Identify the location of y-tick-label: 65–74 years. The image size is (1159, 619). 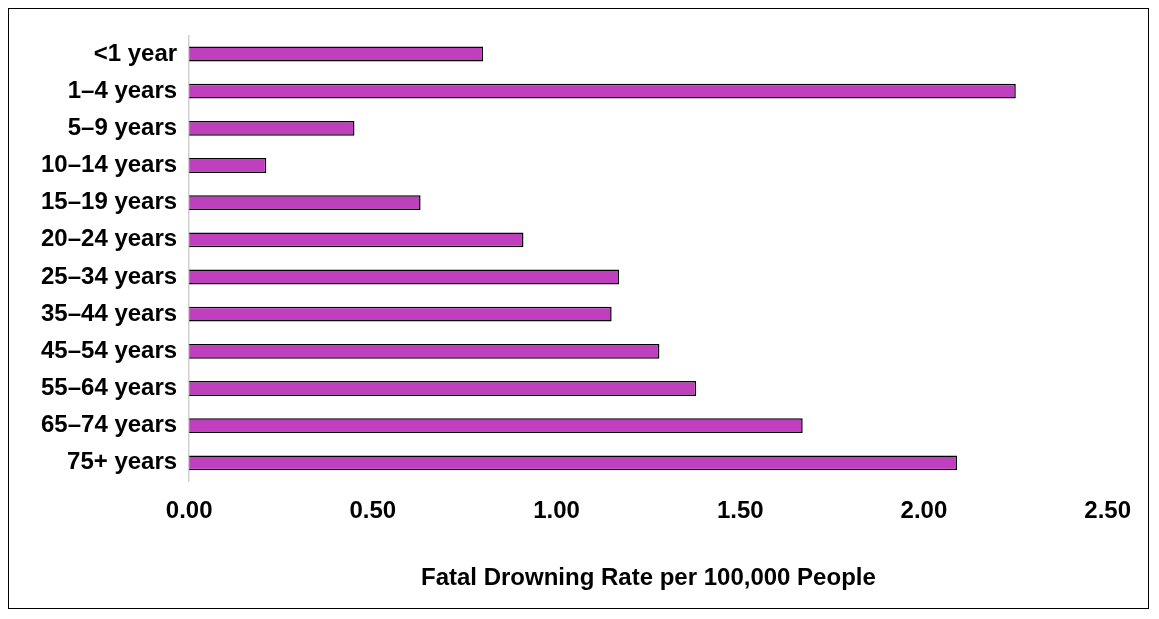
(109, 424).